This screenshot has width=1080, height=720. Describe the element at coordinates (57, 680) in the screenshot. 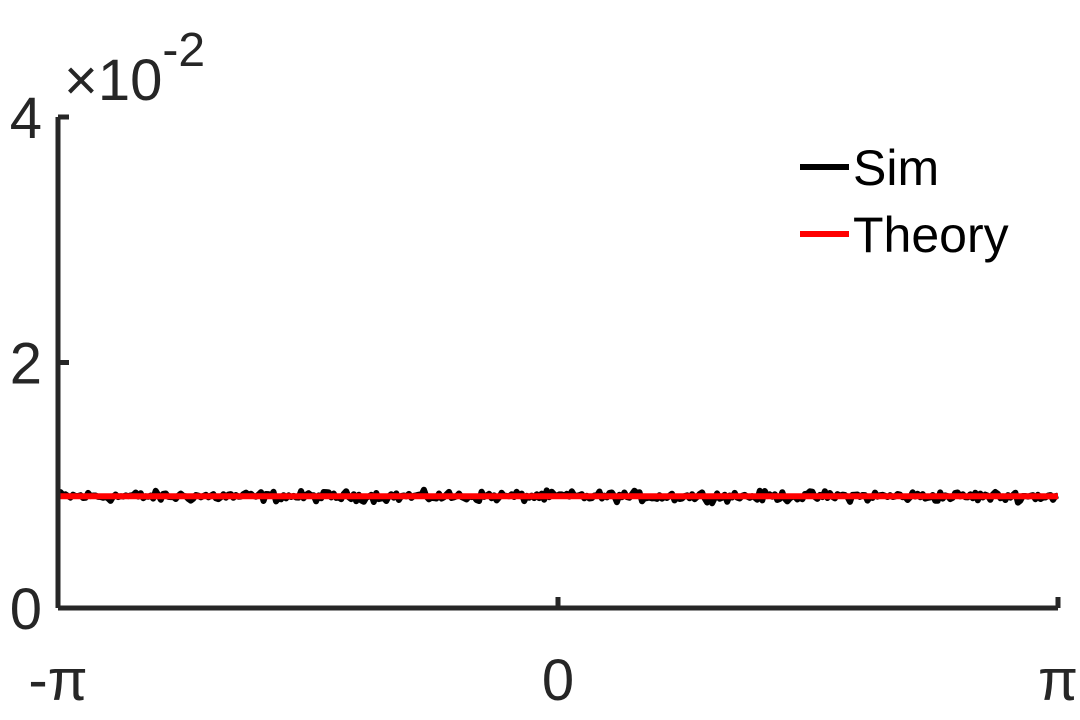

I see `x-tick-label: -π` at that location.